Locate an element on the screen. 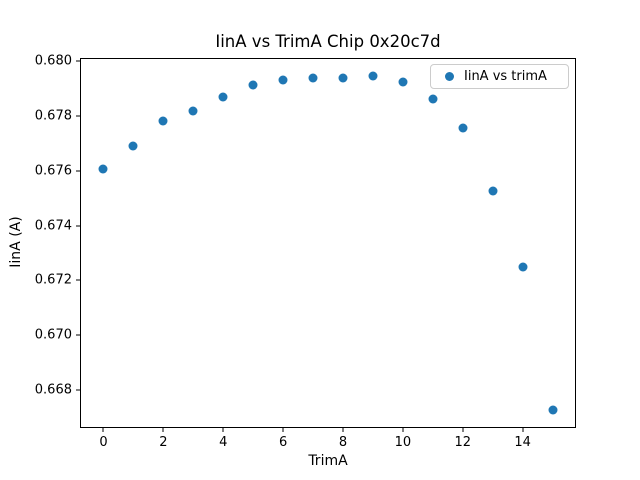 The image size is (640, 480). x-tick-label: 0 is located at coordinates (103, 442).